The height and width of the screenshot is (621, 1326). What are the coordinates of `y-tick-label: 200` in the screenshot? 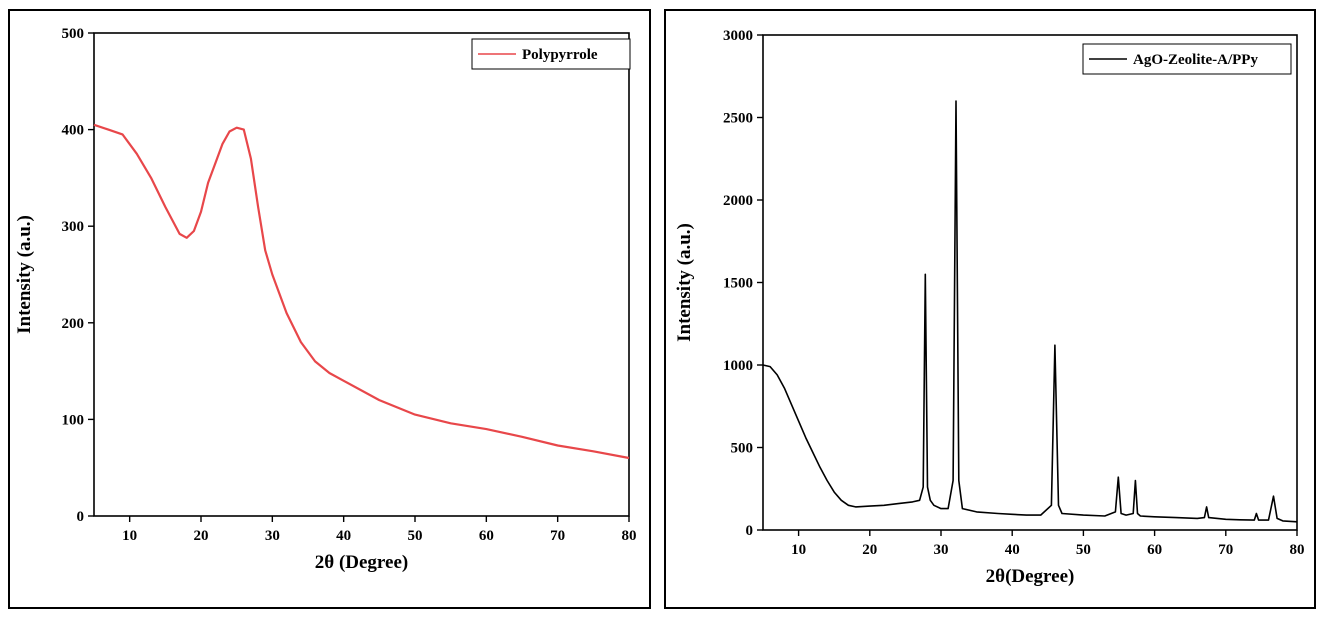 It's located at (73, 324).